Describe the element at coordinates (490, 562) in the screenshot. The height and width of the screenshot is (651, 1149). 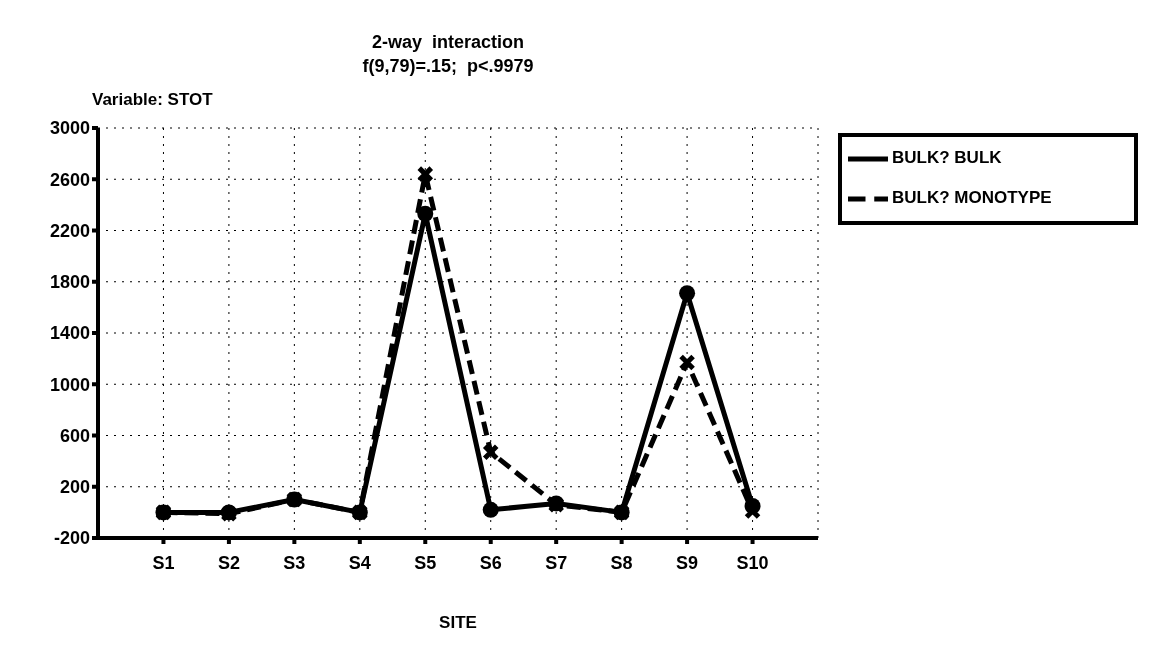
I see `x-tick-label: S6` at that location.